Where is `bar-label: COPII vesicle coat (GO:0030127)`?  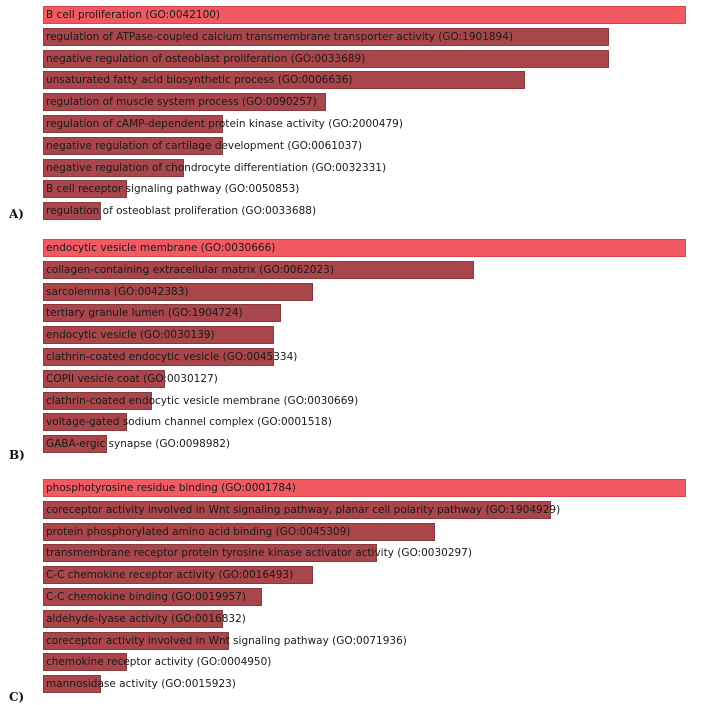 bar-label: COPII vesicle coat (GO:0030127) is located at coordinates (132, 378).